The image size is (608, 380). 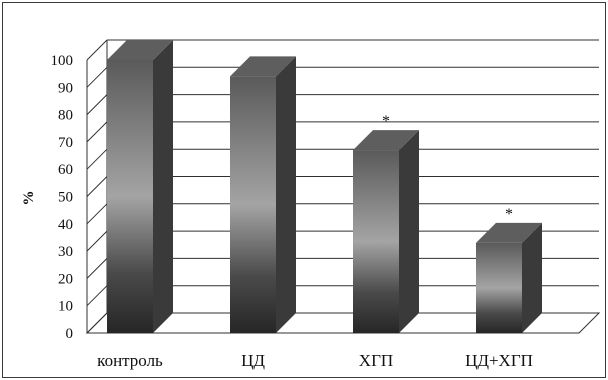 I want to click on y-tick-label: 70, so click(x=65, y=143).